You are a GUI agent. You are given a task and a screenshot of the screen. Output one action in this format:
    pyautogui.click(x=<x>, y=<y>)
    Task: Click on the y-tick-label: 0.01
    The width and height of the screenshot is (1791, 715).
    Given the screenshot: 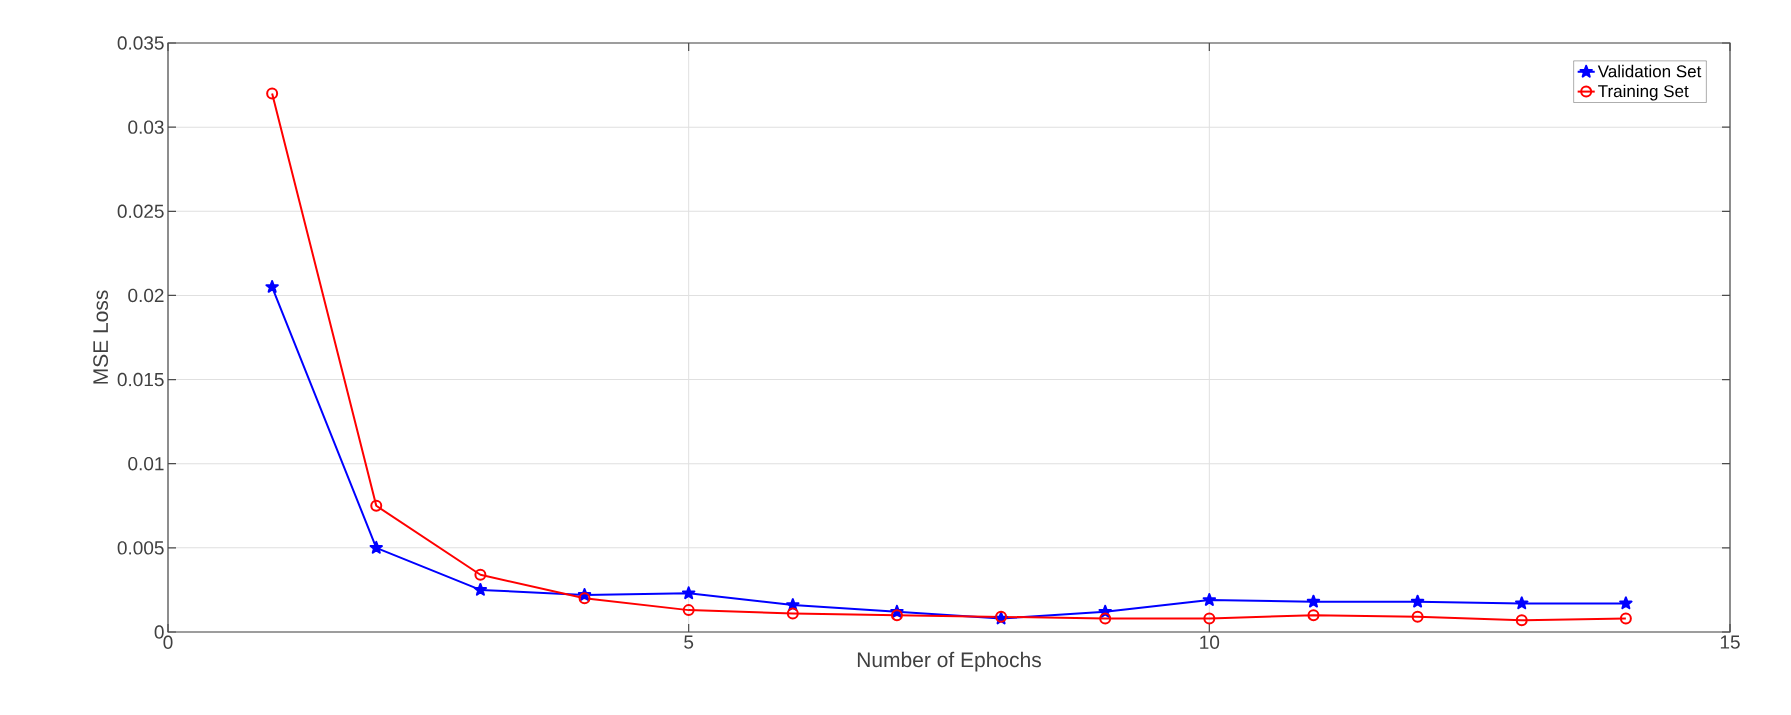 What is the action you would take?
    pyautogui.click(x=146, y=463)
    